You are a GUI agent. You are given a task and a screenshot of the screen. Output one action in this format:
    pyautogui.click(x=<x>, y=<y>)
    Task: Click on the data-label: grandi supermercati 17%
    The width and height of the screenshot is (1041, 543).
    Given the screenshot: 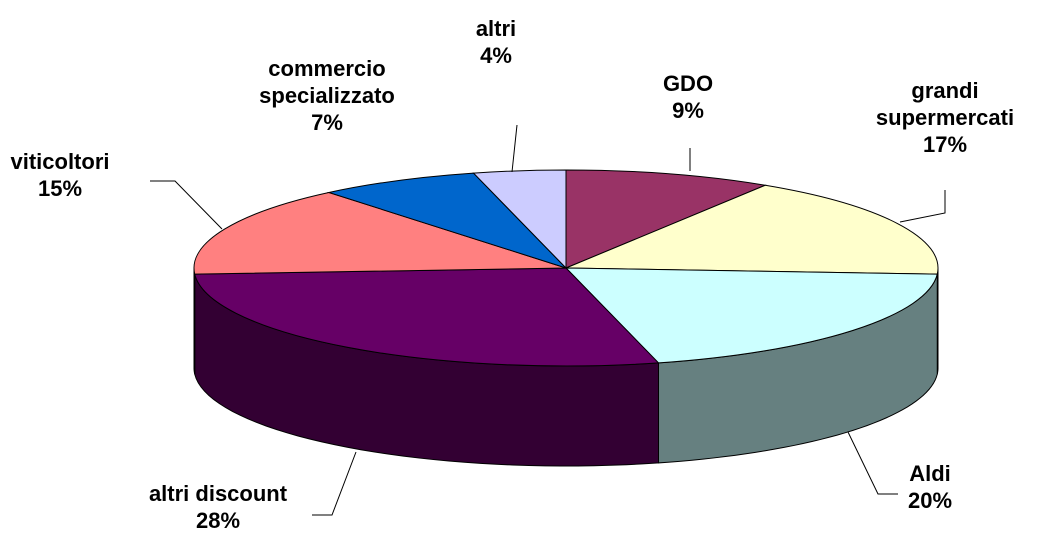 What is the action you would take?
    pyautogui.click(x=945, y=117)
    